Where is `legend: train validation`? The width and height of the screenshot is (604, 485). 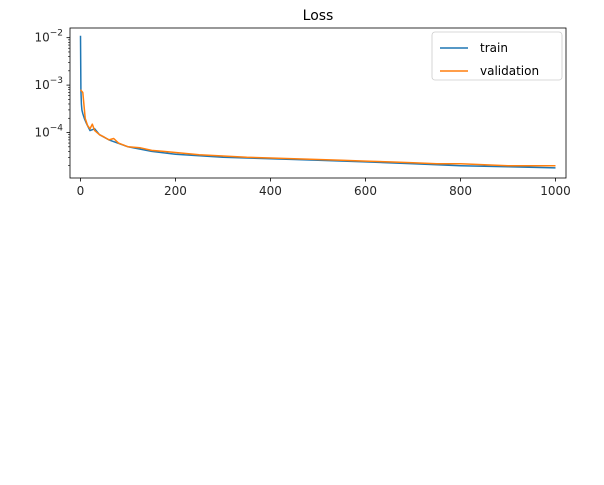
legend: train validation is located at coordinates (497, 56).